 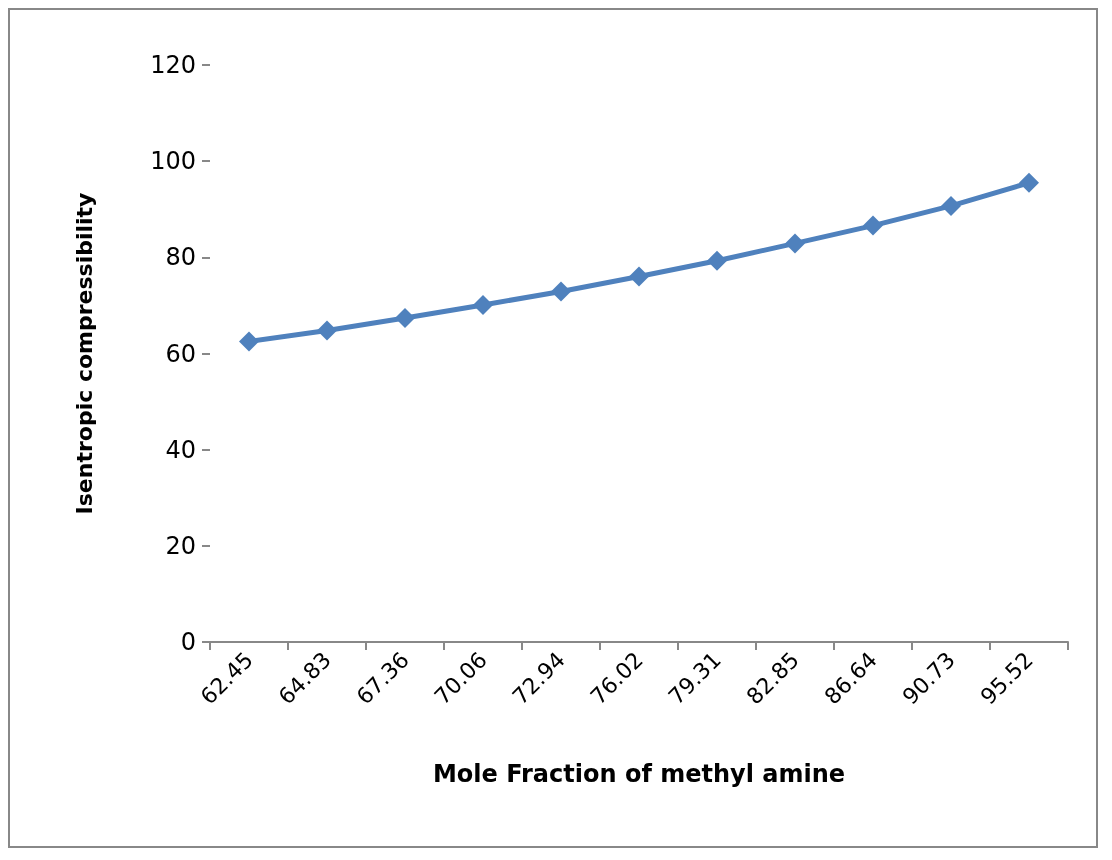 What do you see at coordinates (180, 353) in the screenshot?
I see `y-tick-label: 60` at bounding box center [180, 353].